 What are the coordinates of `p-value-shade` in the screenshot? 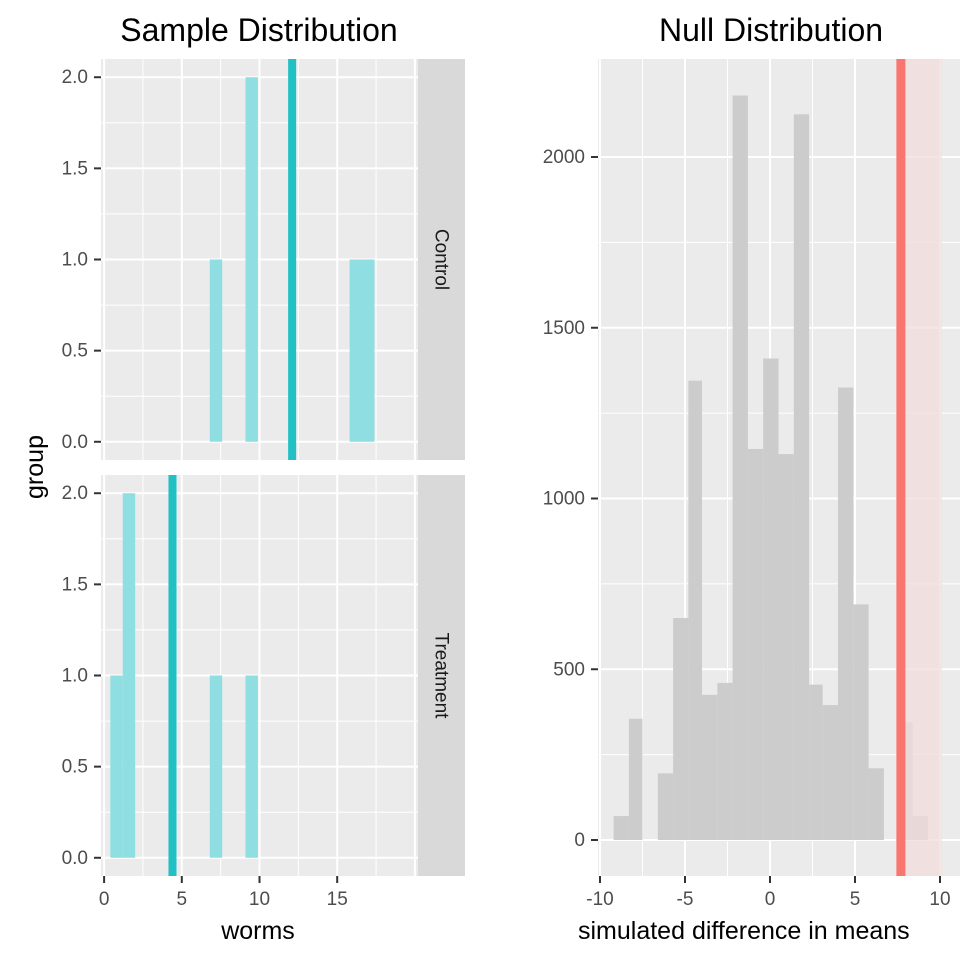 It's located at (921, 467).